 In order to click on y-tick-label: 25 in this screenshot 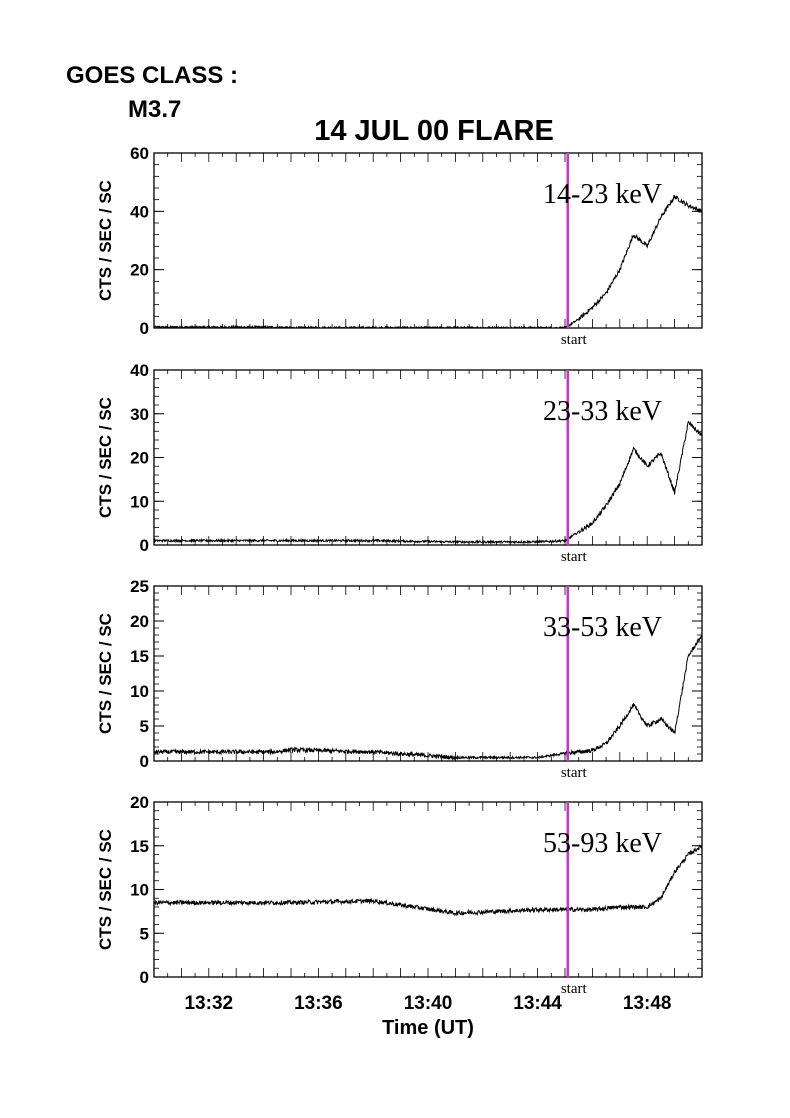, I will do `click(139, 586)`.